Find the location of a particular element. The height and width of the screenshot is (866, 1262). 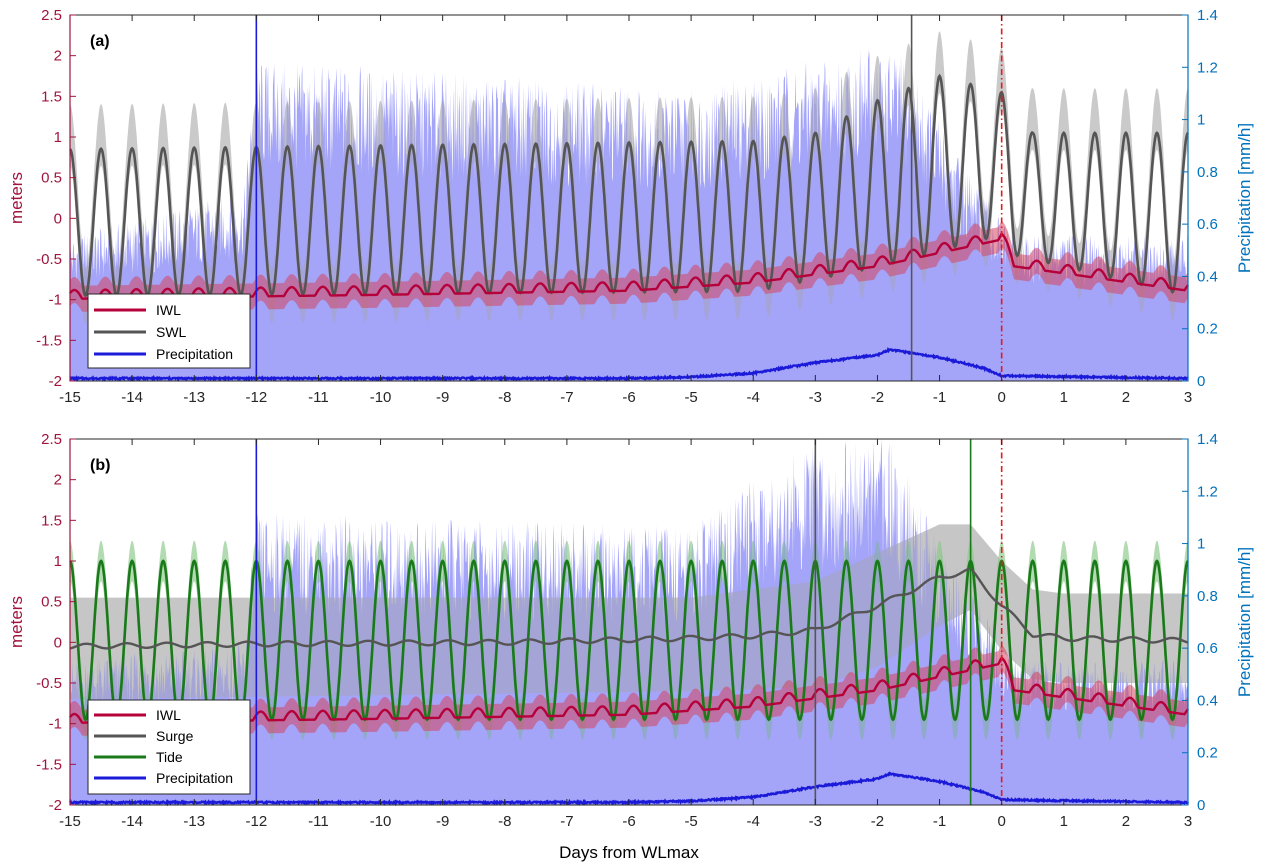

panel-a-ylabel-right: Precipitation [mm/h] is located at coordinates (1244, 198).